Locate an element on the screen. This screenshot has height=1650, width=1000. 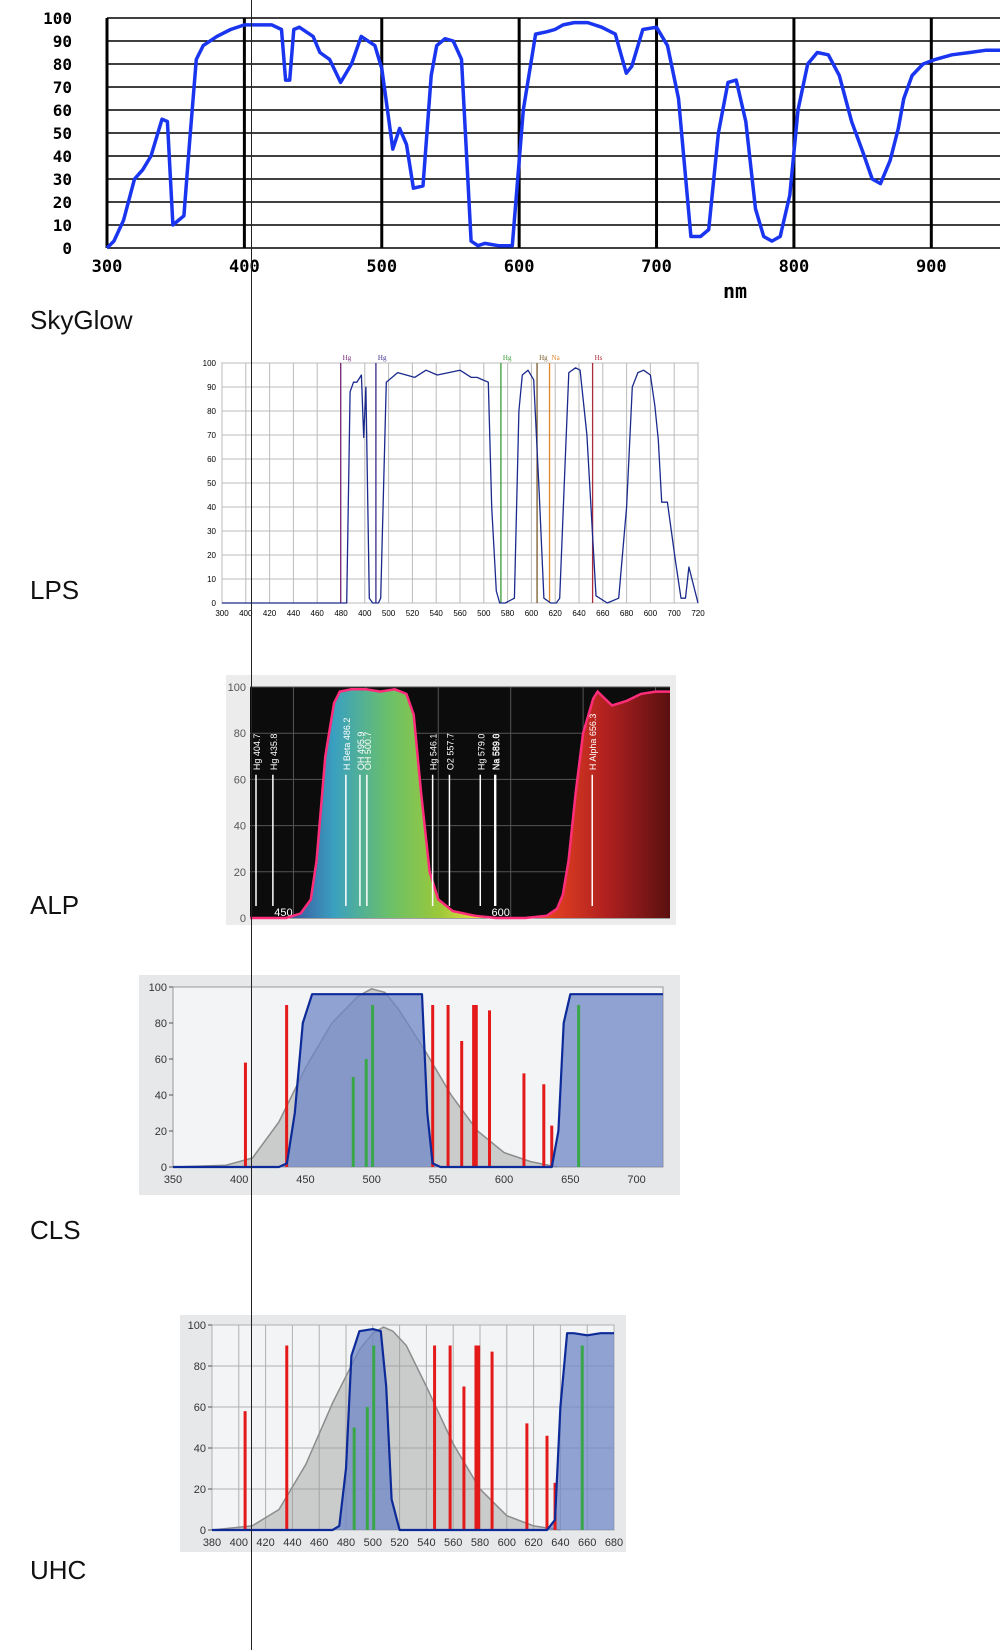
emission-line-label: Na 589.0 is located at coordinates (496, 752).